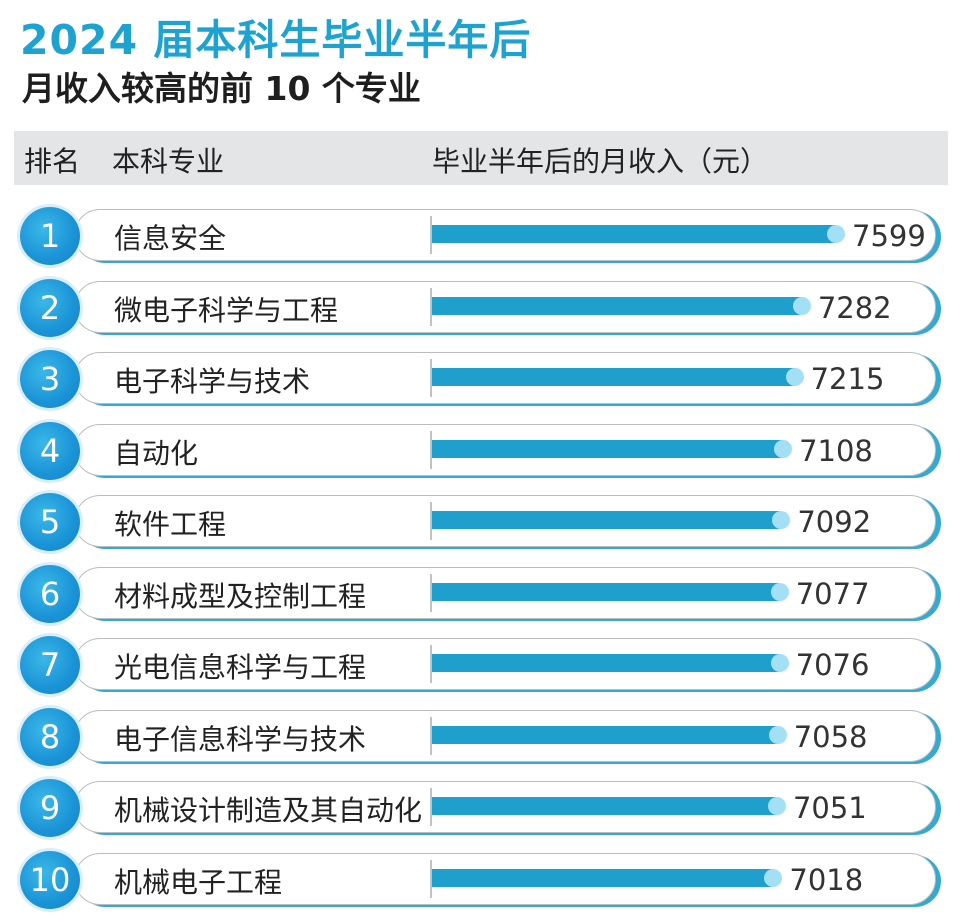  I want to click on category-label: 信息安全, so click(170, 238).